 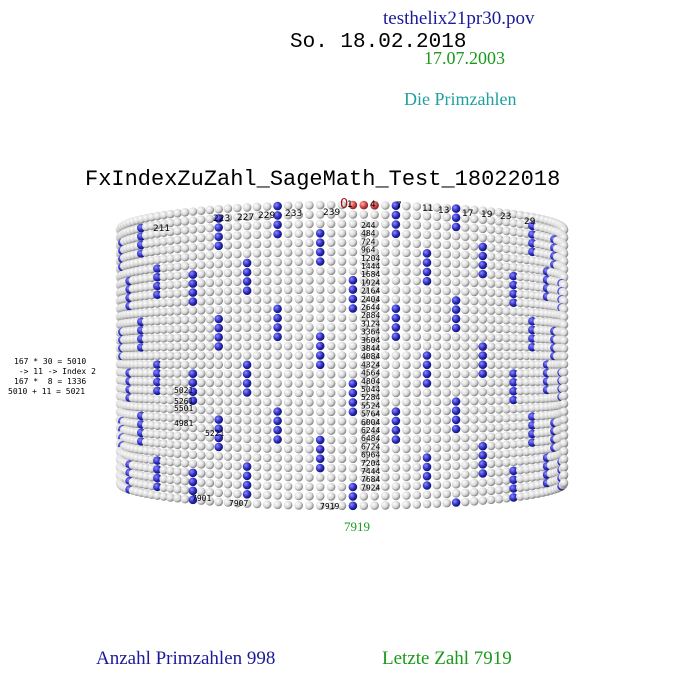 I want to click on top-label: 7, so click(x=399, y=206).